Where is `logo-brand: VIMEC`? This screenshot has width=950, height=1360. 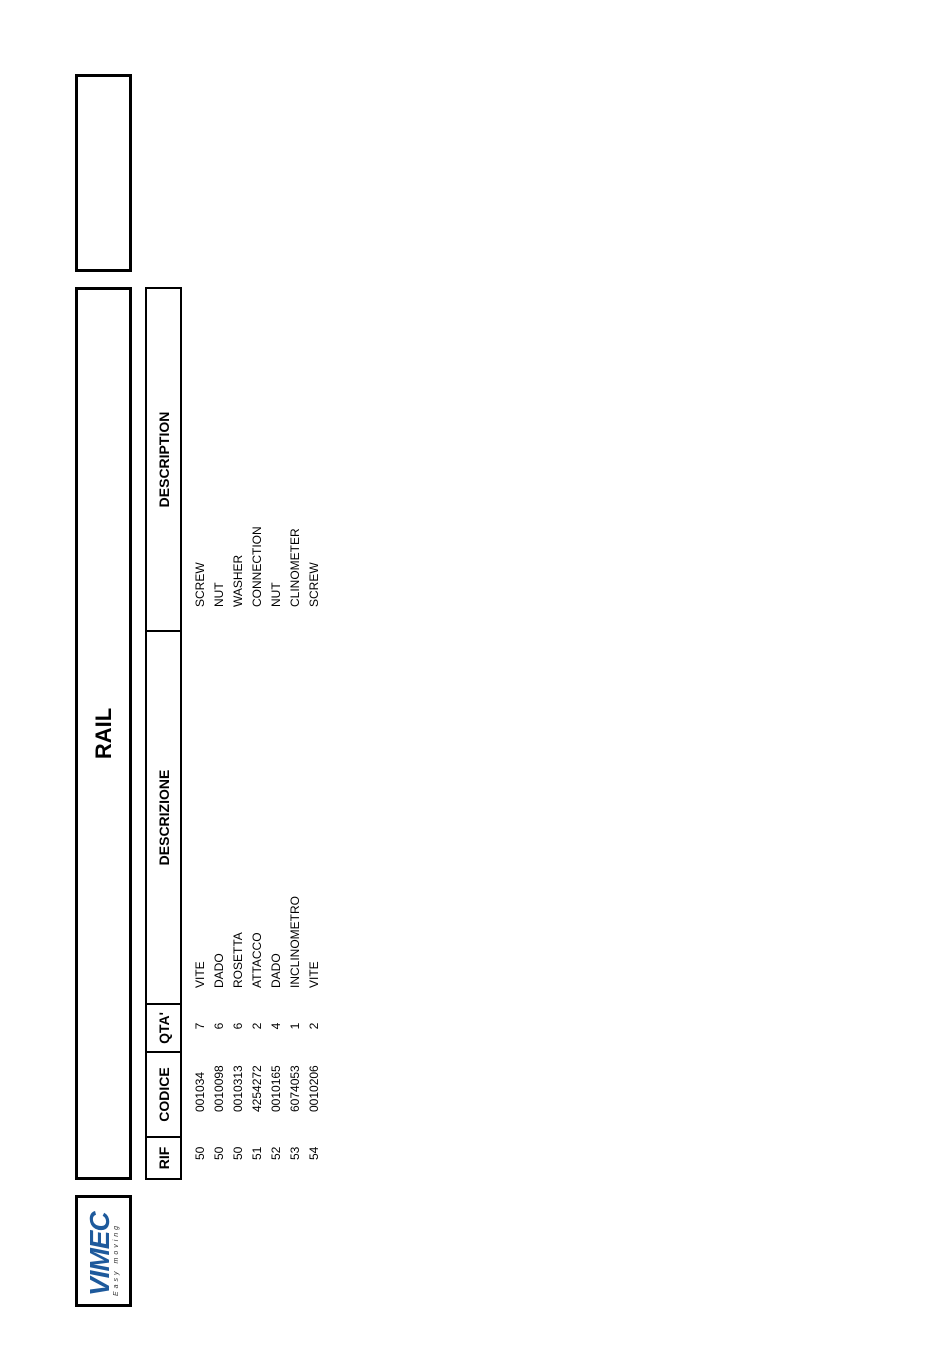 logo-brand: VIMEC is located at coordinates (99, 1254).